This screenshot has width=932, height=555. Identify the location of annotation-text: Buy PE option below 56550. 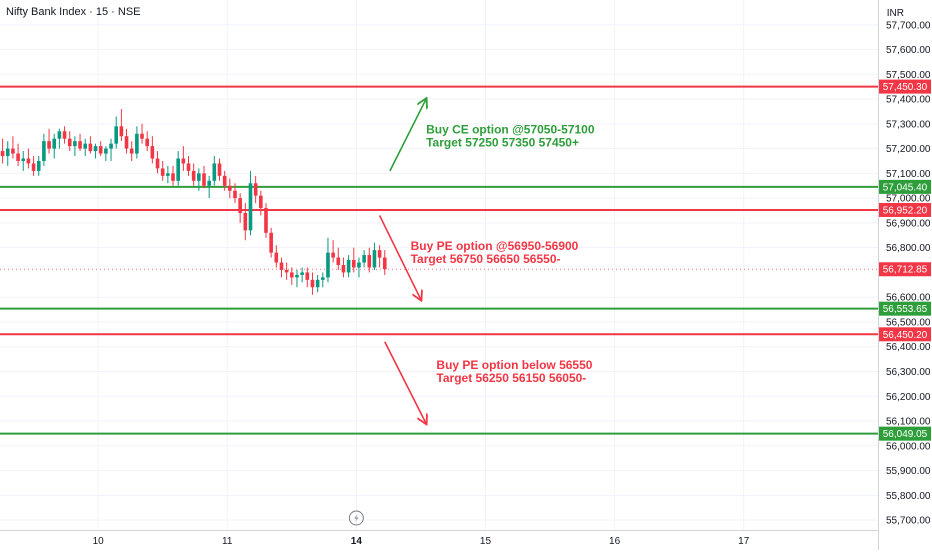
(514, 365).